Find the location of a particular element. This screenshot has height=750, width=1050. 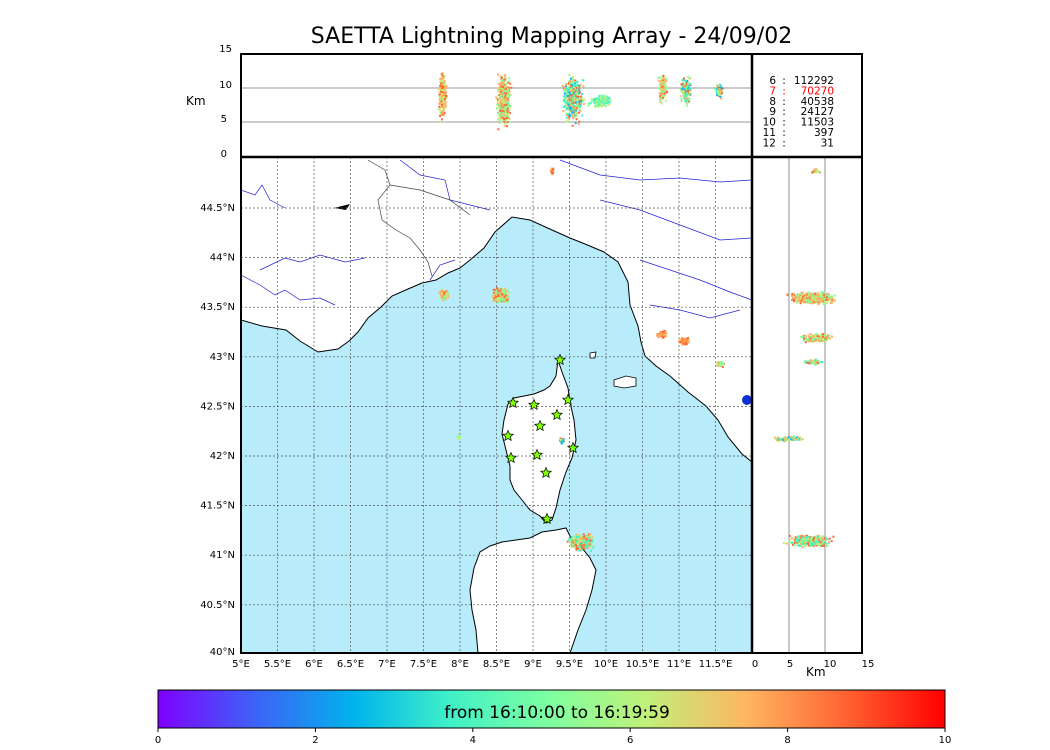

legend-altitude-label: 12 is located at coordinates (769, 143).